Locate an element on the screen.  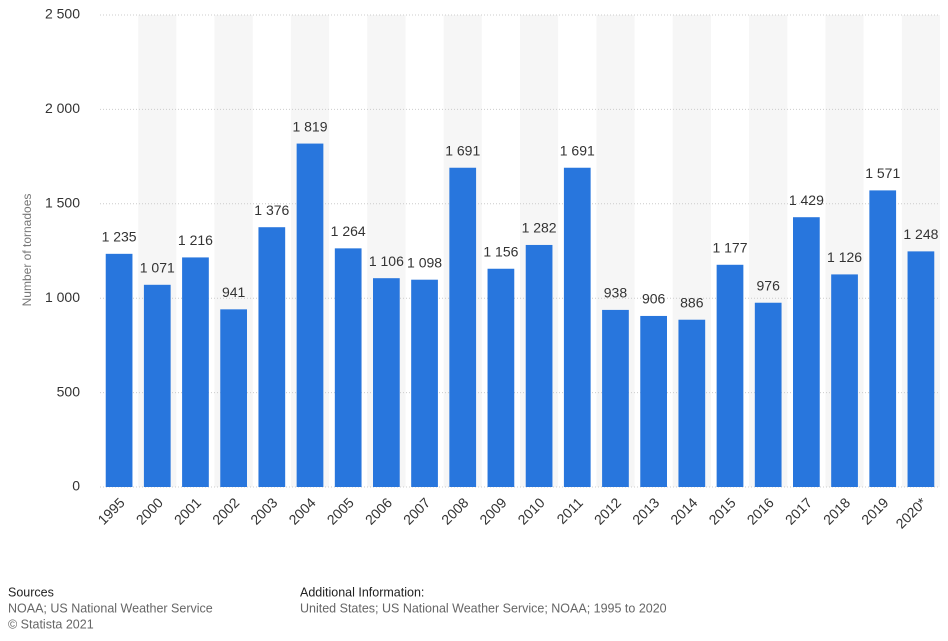
x-tick-label: 2003 is located at coordinates (263, 510).